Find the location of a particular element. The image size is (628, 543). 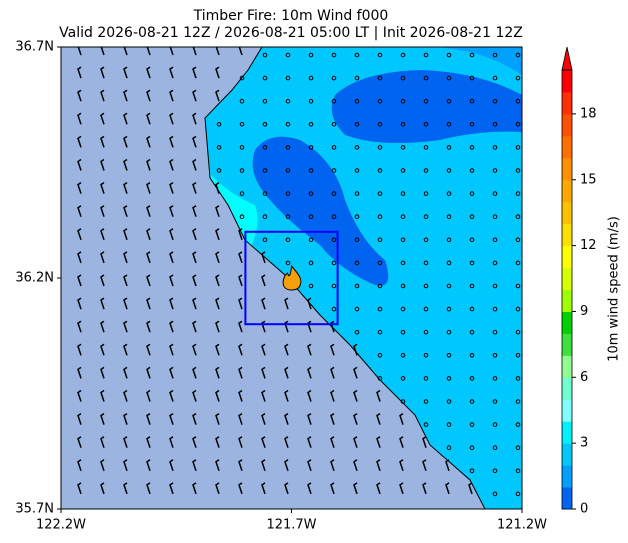

x-tick-label: 122.2W is located at coordinates (61, 525).